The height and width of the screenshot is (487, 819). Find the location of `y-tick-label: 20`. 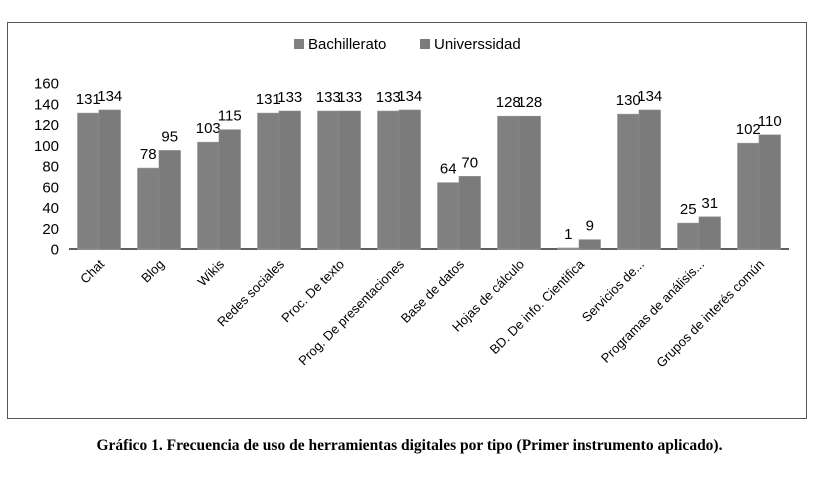

y-tick-label: 20 is located at coordinates (50, 229).